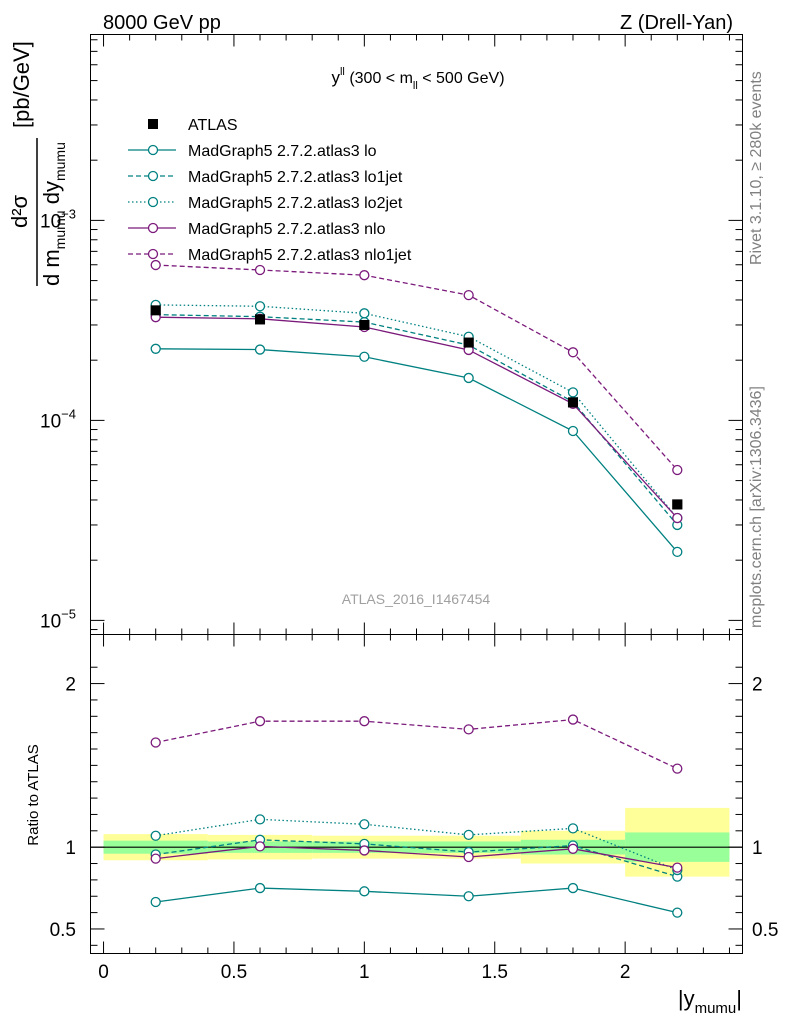 This screenshot has width=786, height=1029. Describe the element at coordinates (756, 507) in the screenshot. I see `side-label-bottom: mcplots.cern.ch [arXiv:1306.3436]` at that location.